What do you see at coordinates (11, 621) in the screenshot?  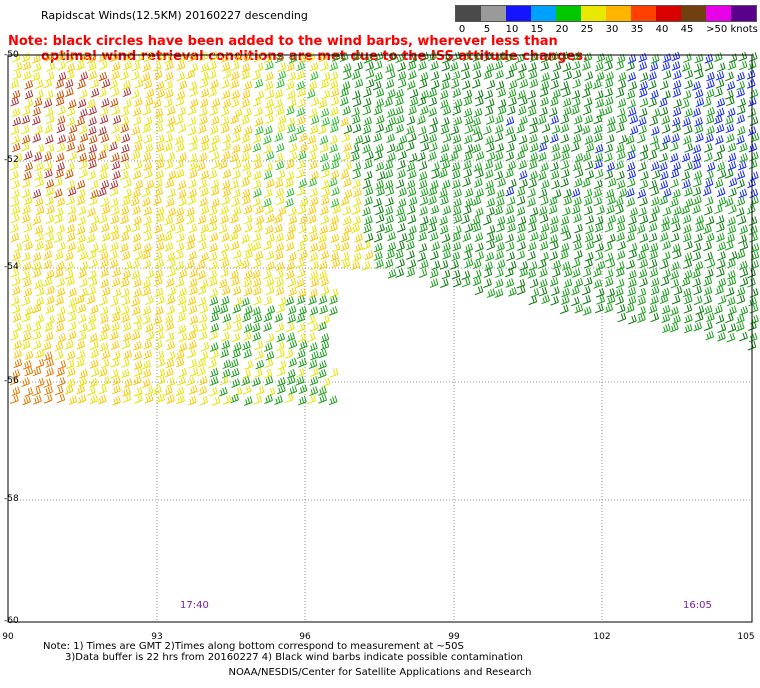 I see `lat-label: -60` at bounding box center [11, 621].